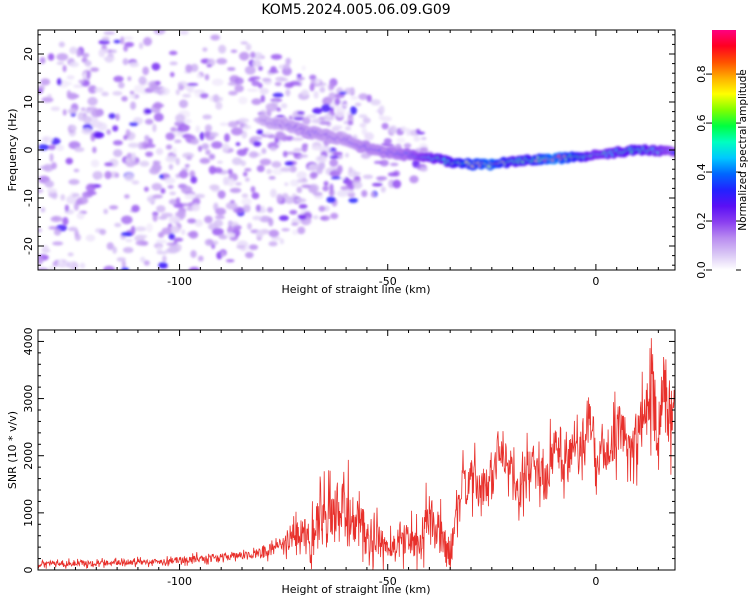 The width and height of the screenshot is (750, 600). Describe the element at coordinates (355, 289) in the screenshot. I see `spectrogram-x-label: Height of straight line (km)` at that location.